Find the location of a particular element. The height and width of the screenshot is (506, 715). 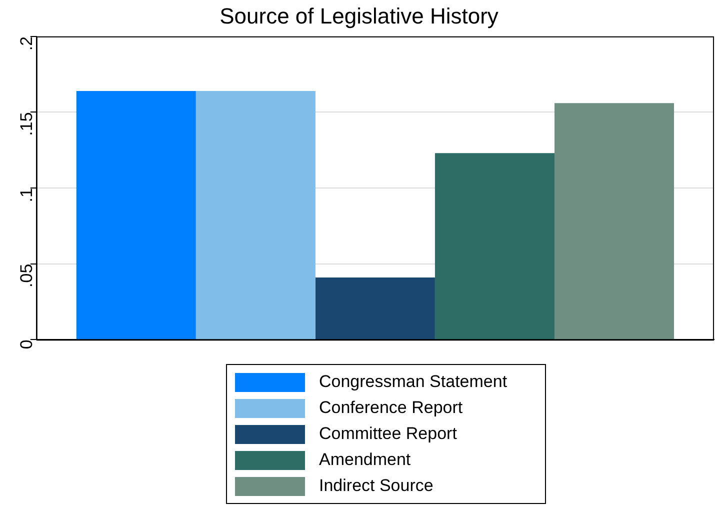

y-tick-label: .15 is located at coordinates (26, 124).